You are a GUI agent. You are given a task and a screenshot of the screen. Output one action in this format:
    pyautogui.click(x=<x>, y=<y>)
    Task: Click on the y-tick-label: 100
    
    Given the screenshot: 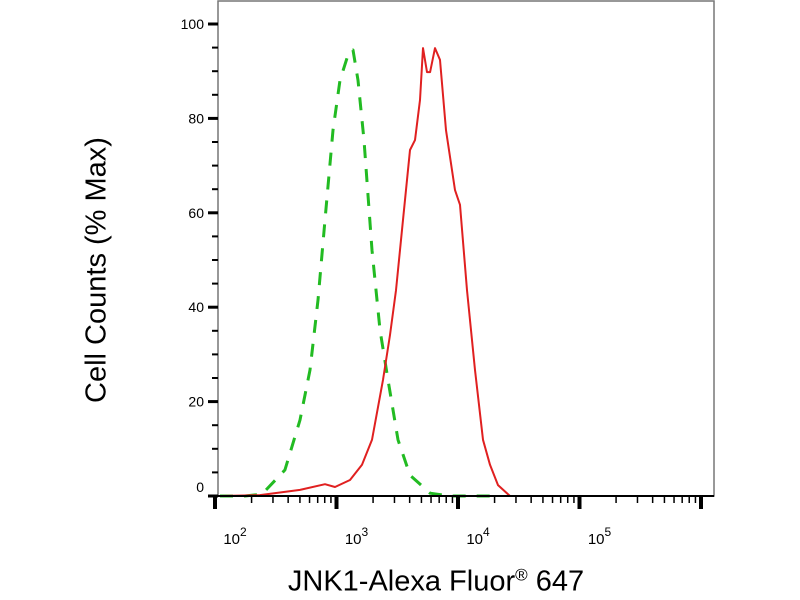 What is the action you would take?
    pyautogui.click(x=193, y=24)
    